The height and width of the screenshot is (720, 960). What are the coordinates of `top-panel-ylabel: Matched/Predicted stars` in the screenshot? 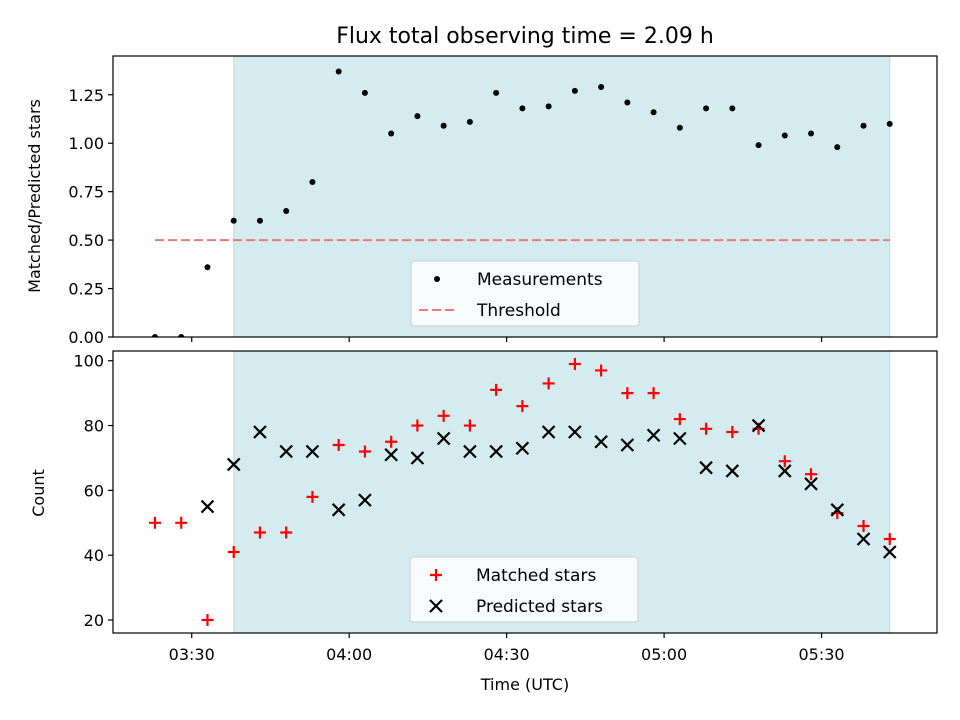 It's located at (34, 196).